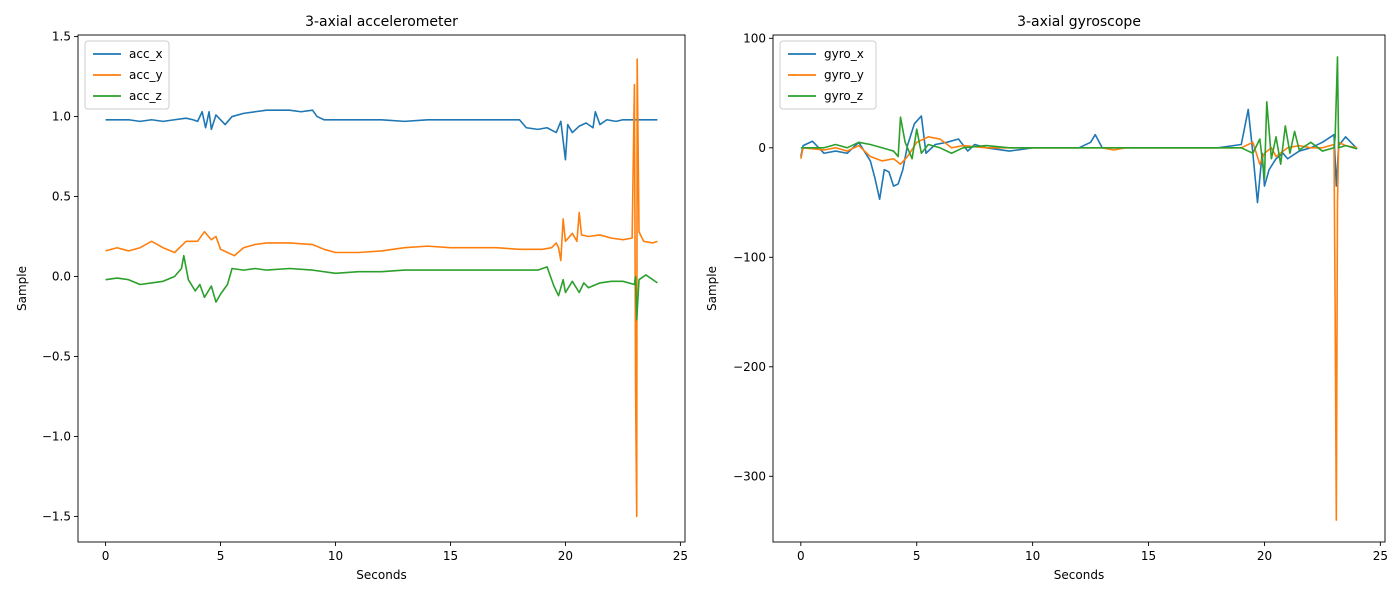  What do you see at coordinates (56, 516) in the screenshot?
I see `acc-y-tick-label: −1.5` at bounding box center [56, 516].